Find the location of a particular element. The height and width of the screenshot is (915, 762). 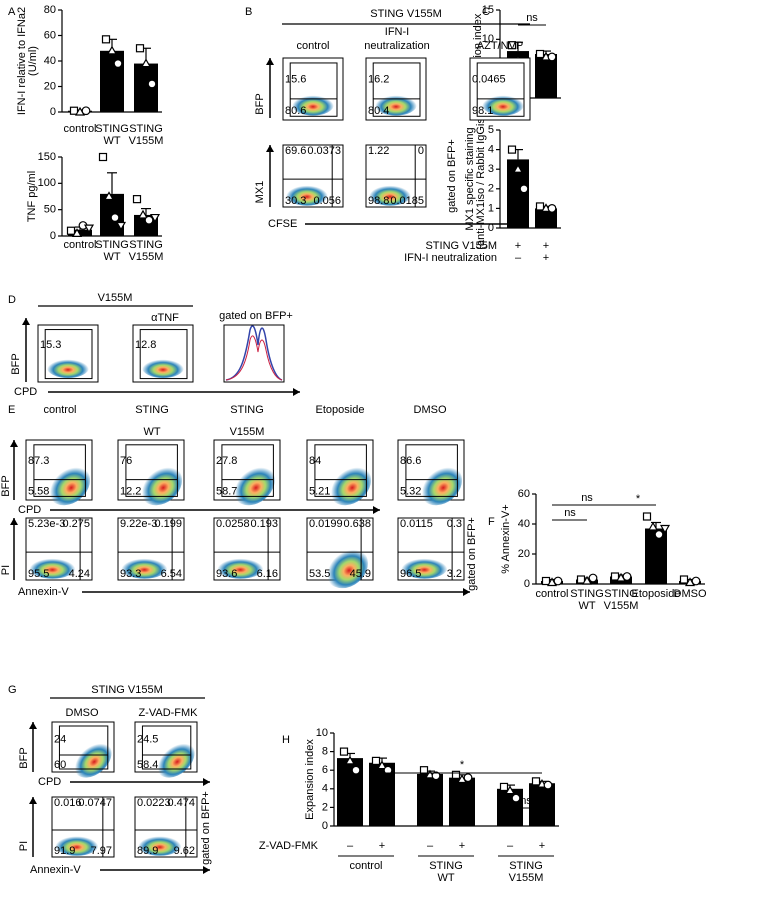

axis-label: PI is located at coordinates (6, 570).